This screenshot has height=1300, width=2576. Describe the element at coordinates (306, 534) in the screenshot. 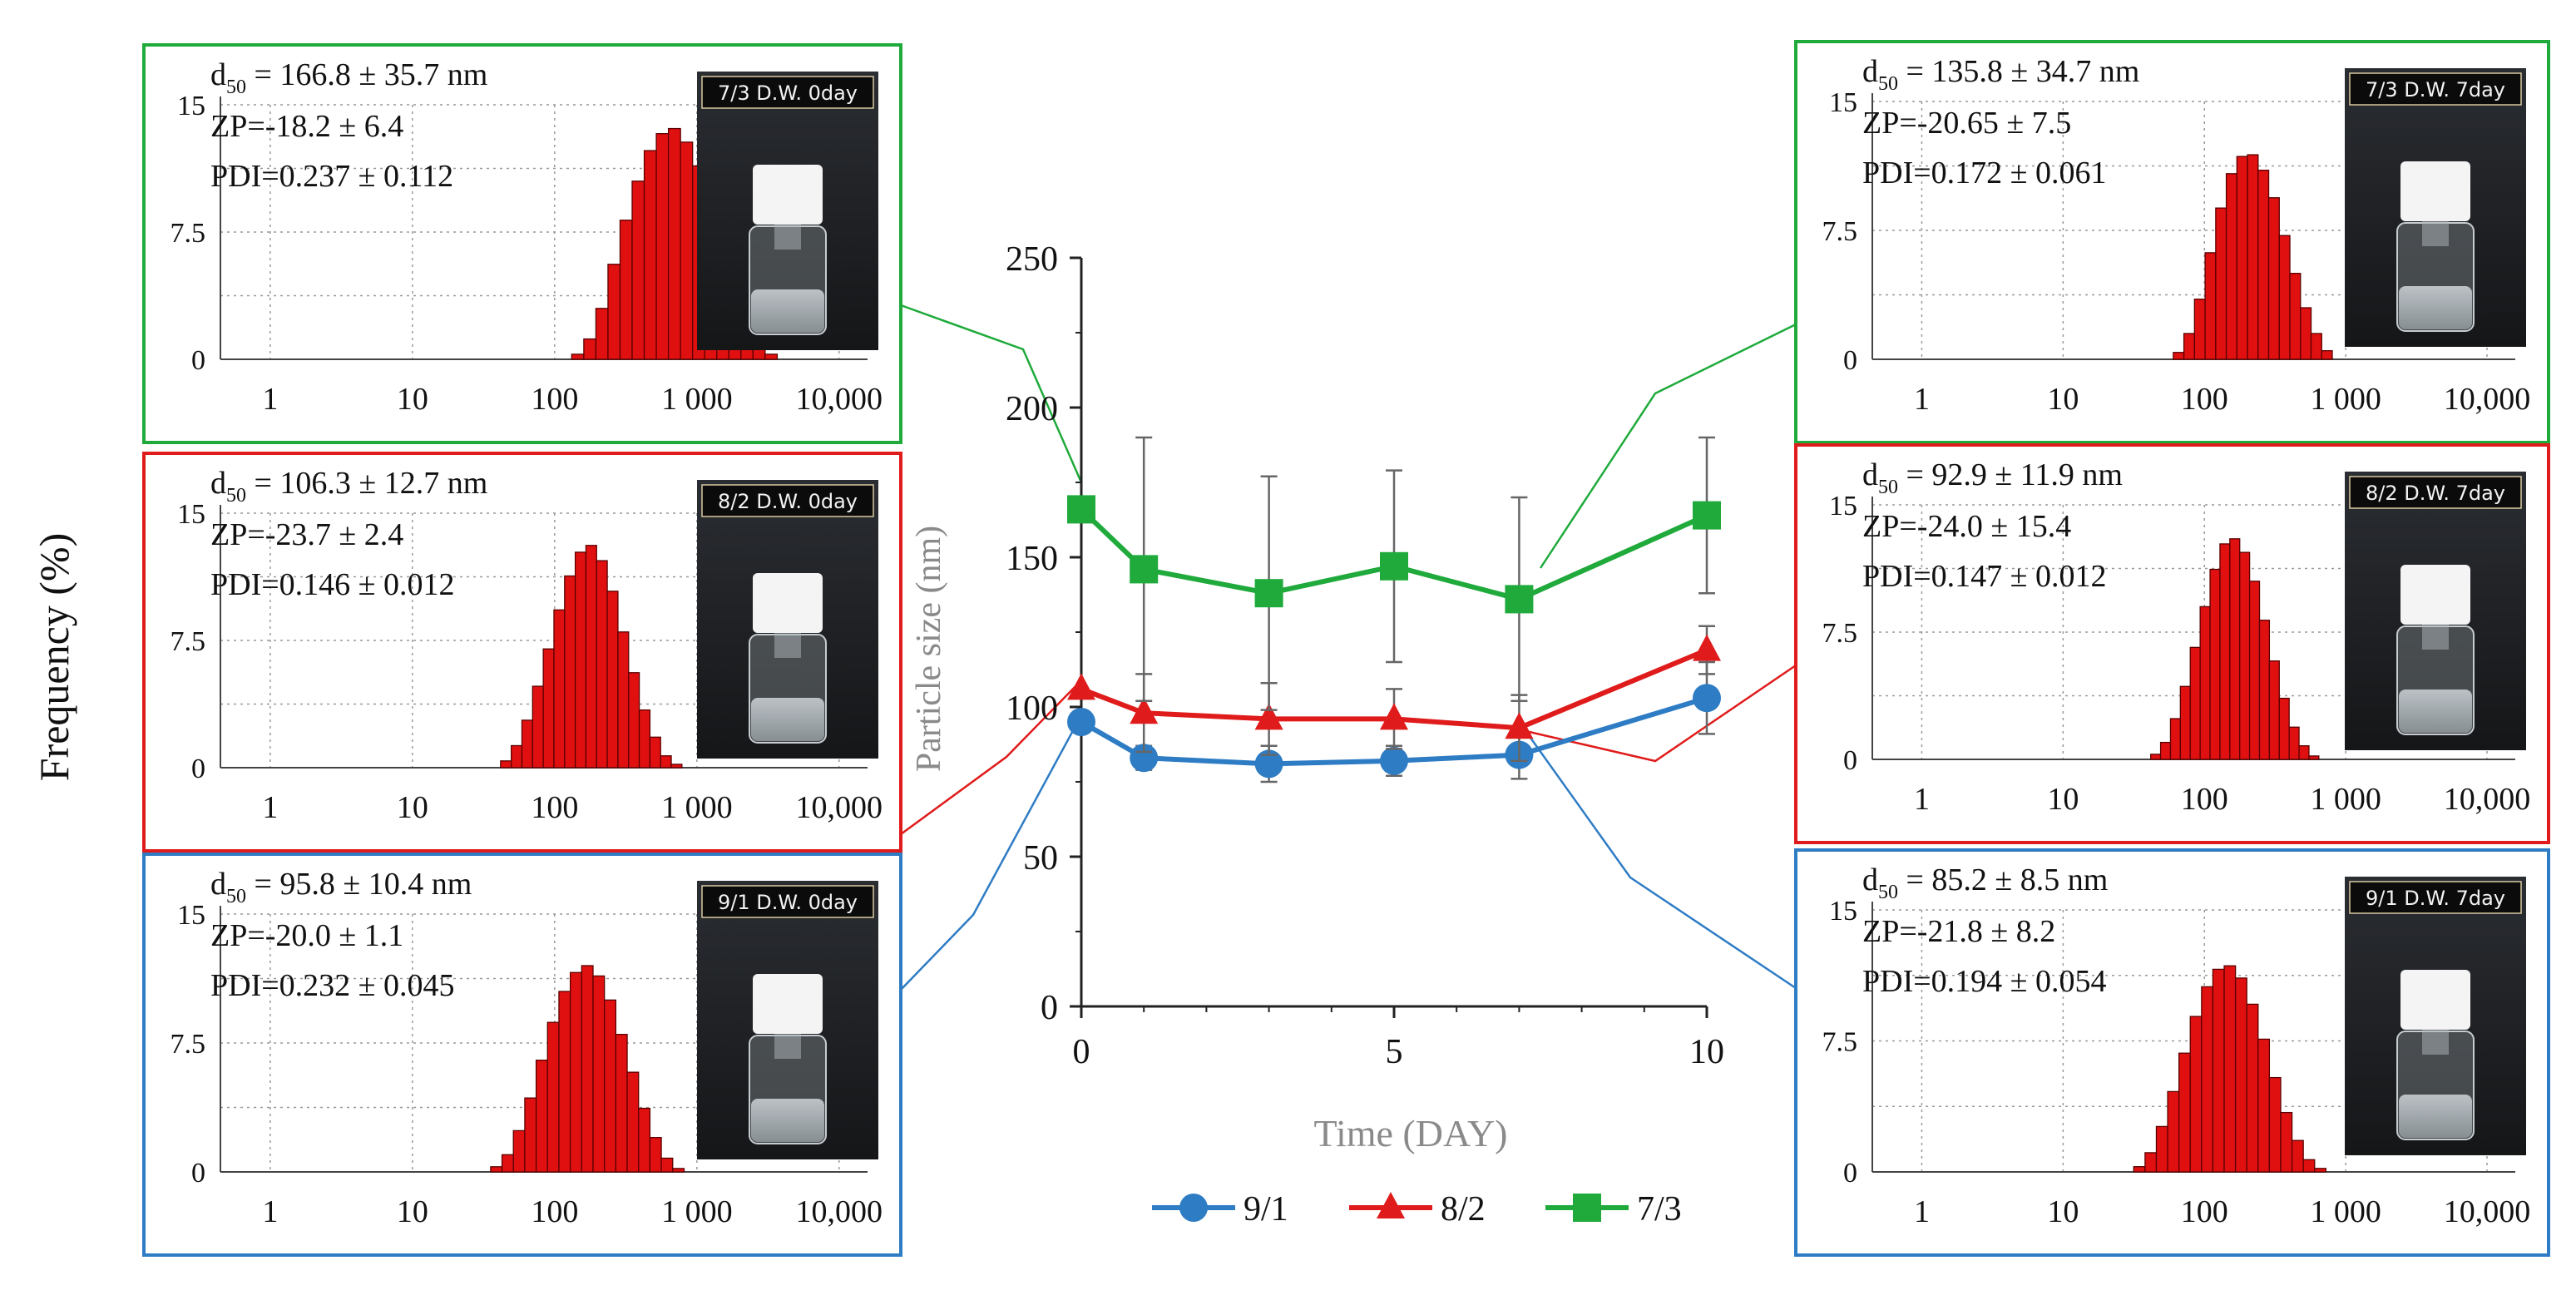

I see `zeta-potential-annotation: ZP=-23.7 ± 2.4` at that location.